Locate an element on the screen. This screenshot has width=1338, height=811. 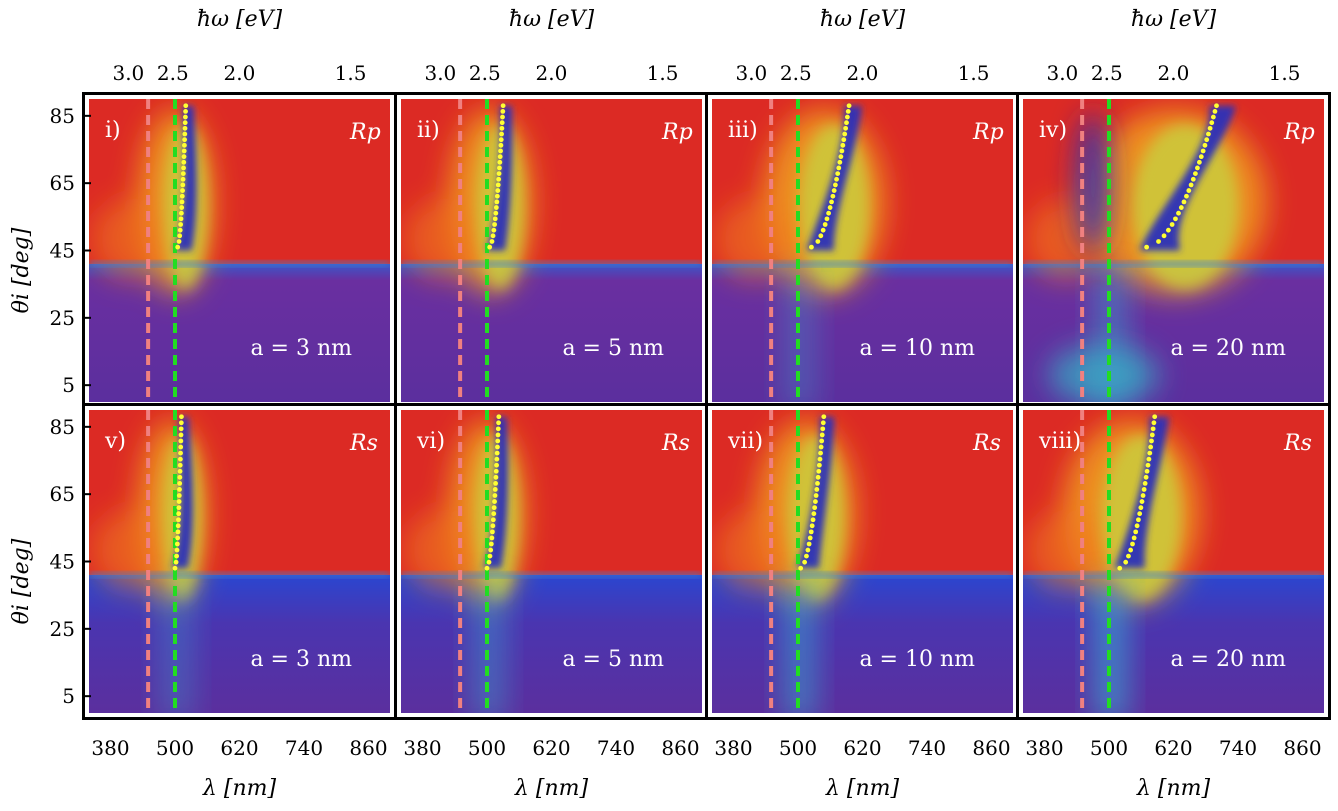
radius-label: a = 10 nm is located at coordinates (917, 659).